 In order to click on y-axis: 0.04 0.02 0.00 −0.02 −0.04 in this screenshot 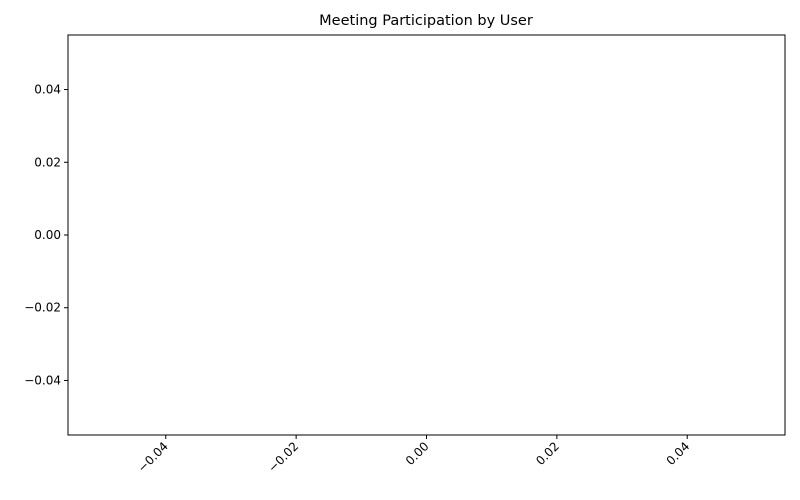, I will do `click(46, 235)`.